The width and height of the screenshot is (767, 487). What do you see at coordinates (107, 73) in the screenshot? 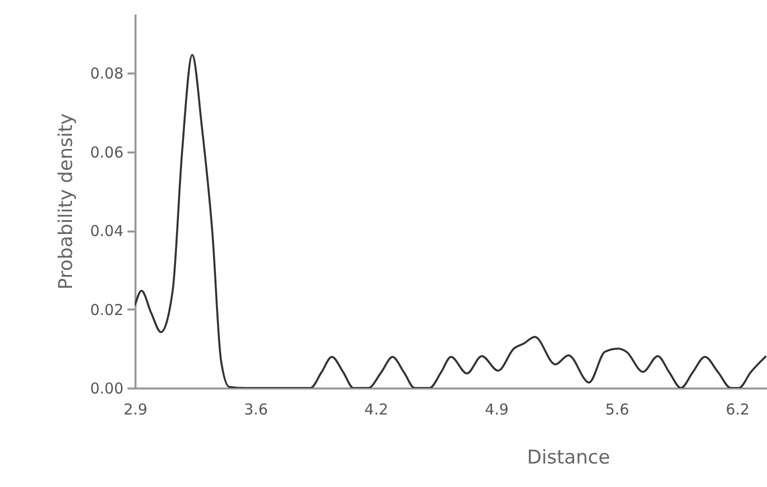
I see `y-tick-label: 0.08` at bounding box center [107, 73].